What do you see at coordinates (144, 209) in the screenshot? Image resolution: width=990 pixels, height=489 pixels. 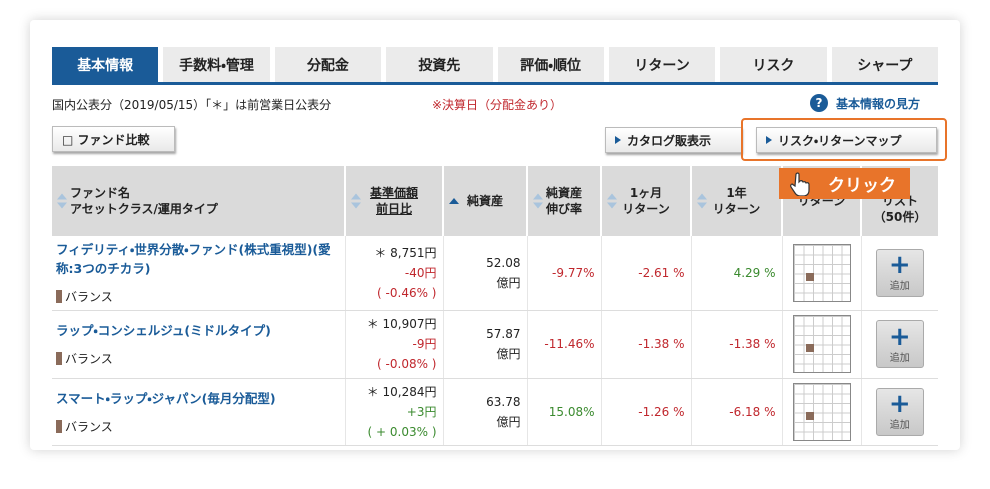 I see `header-line: アセットクラス/運用タイプ` at bounding box center [144, 209].